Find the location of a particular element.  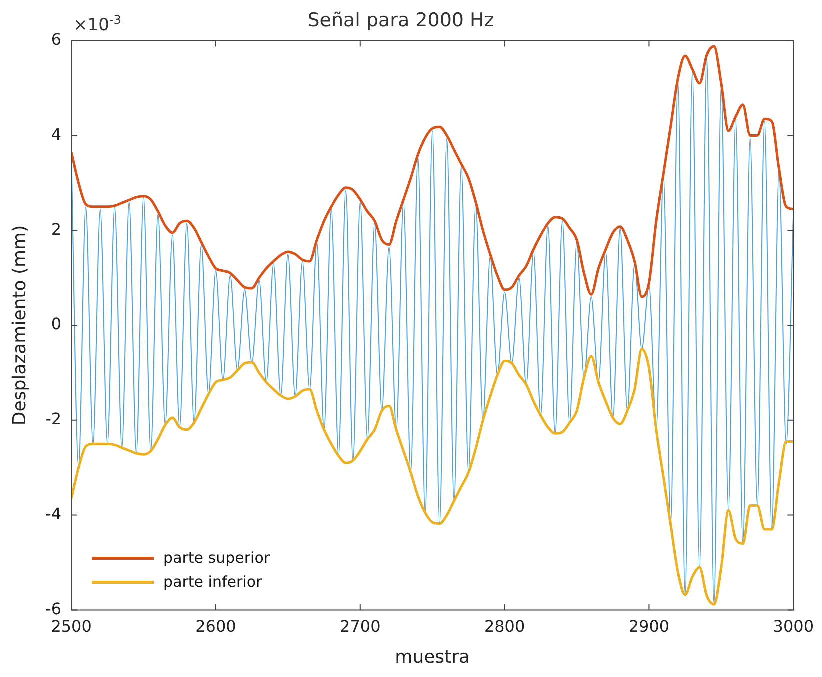

y-tick-label: 6 is located at coordinates (56, 39).